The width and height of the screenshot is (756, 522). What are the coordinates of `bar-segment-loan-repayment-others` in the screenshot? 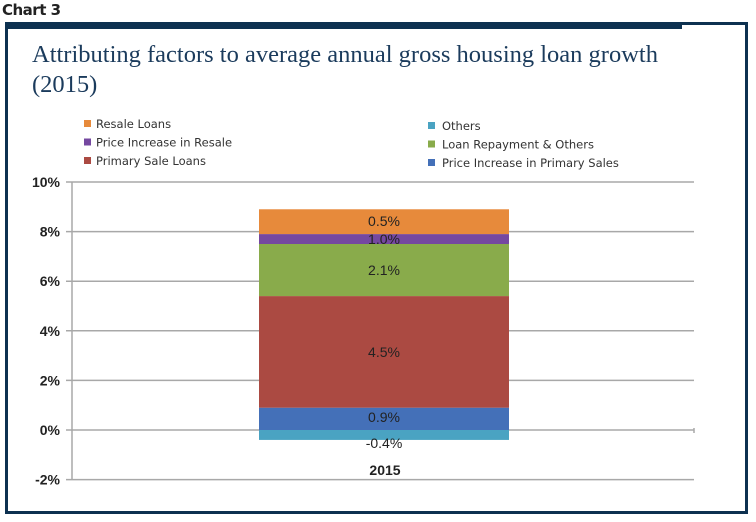 It's located at (384, 270).